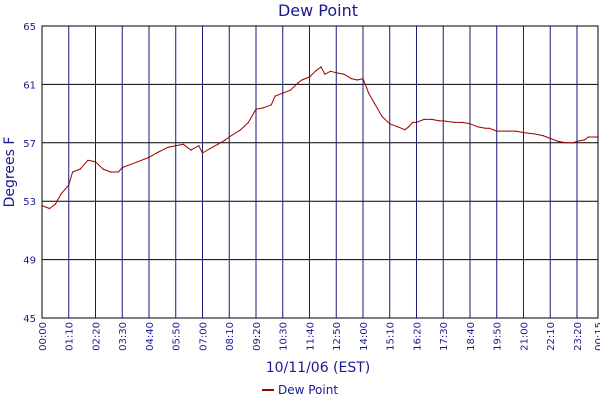  What do you see at coordinates (123, 336) in the screenshot?
I see `x-tick-label: 03:30` at bounding box center [123, 336].